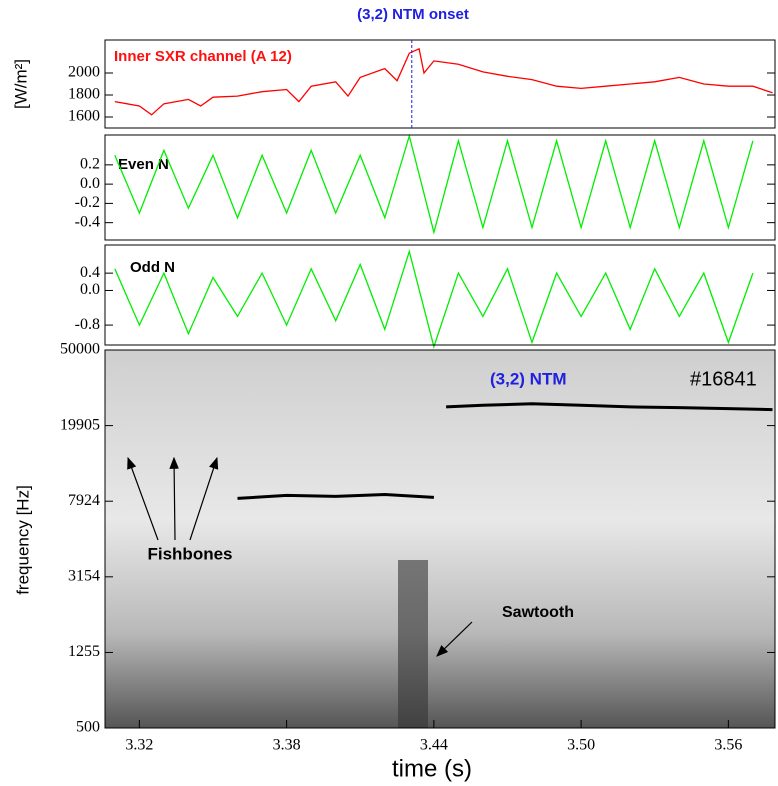 The image size is (778, 786). I want to click on x-tick-label: 3.38, so click(287, 745).